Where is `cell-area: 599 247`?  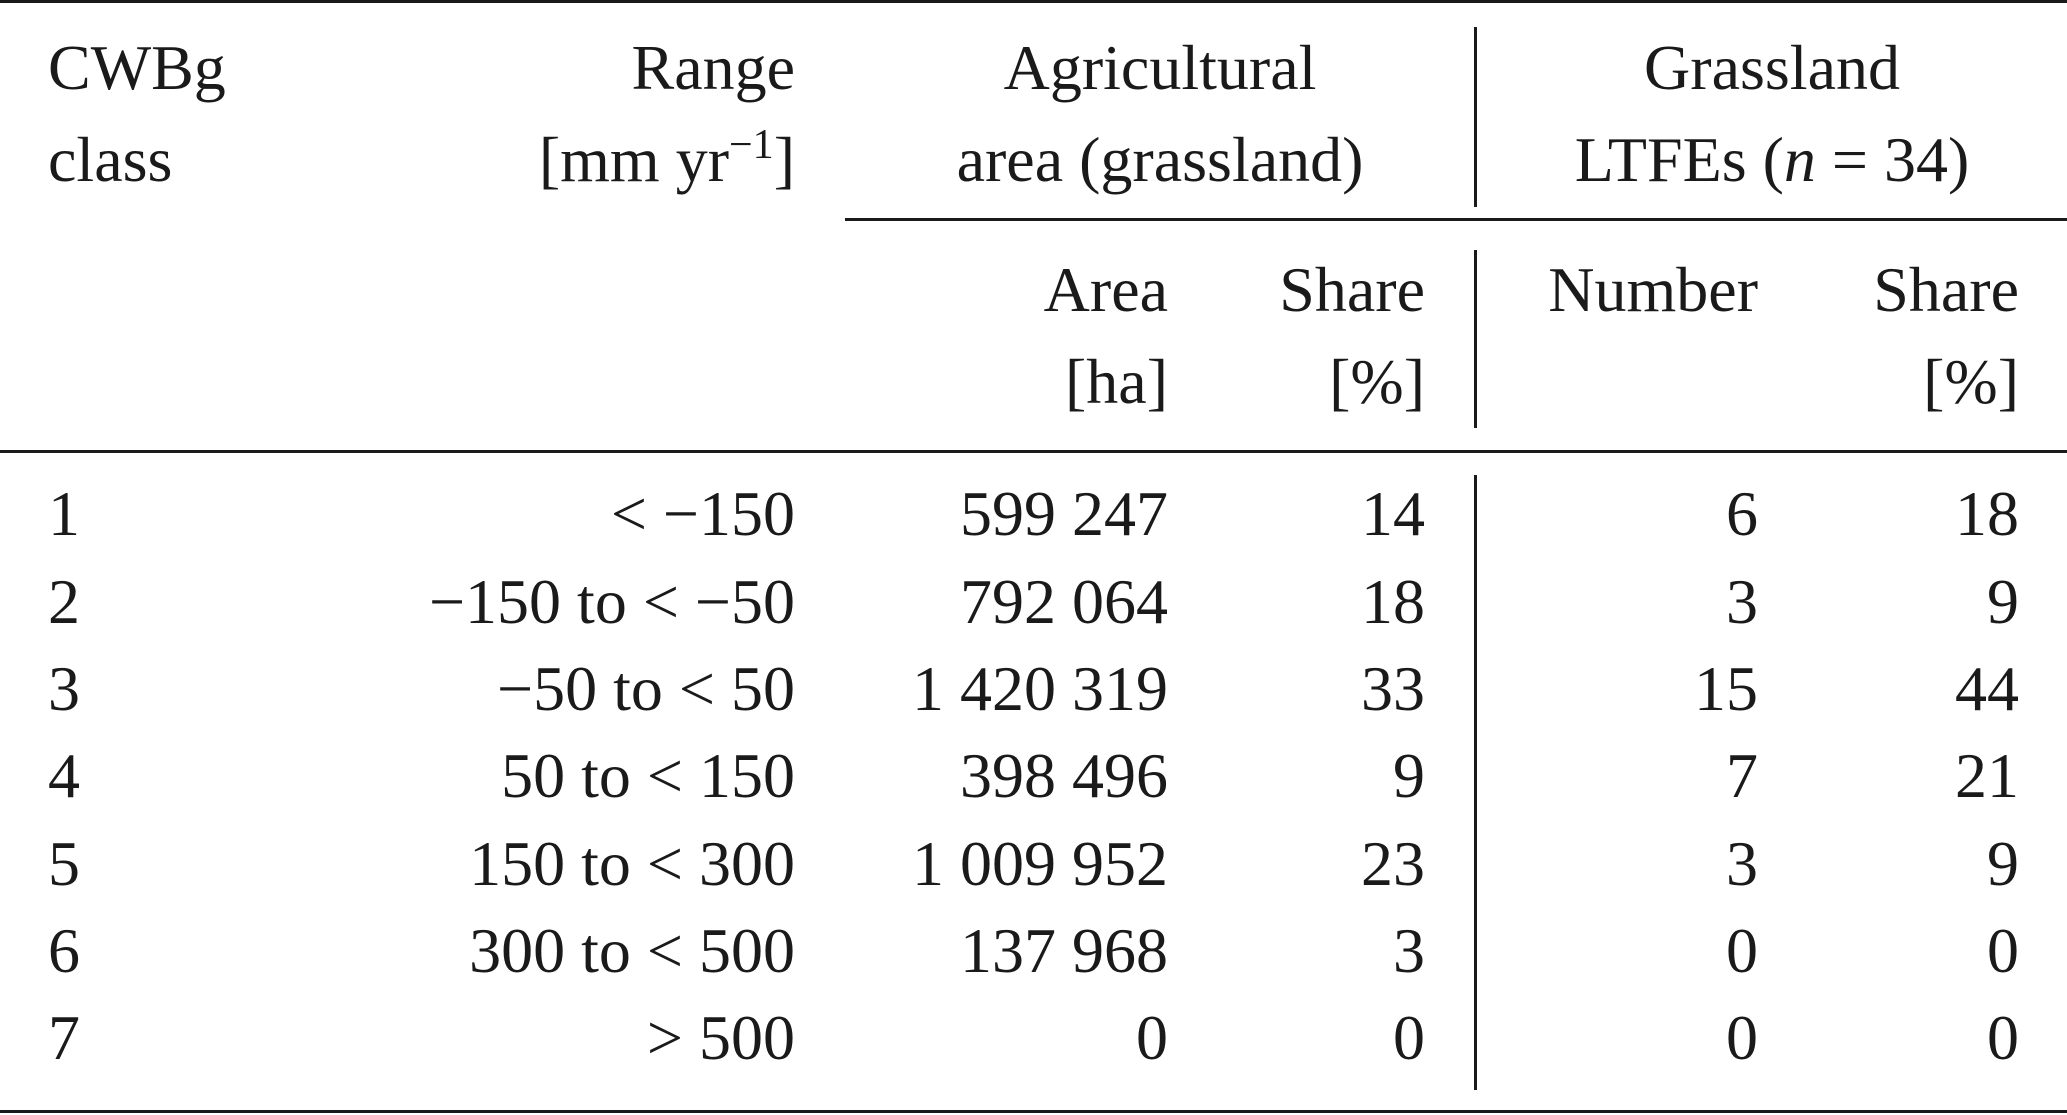 cell-area: 599 247 is located at coordinates (1064, 513).